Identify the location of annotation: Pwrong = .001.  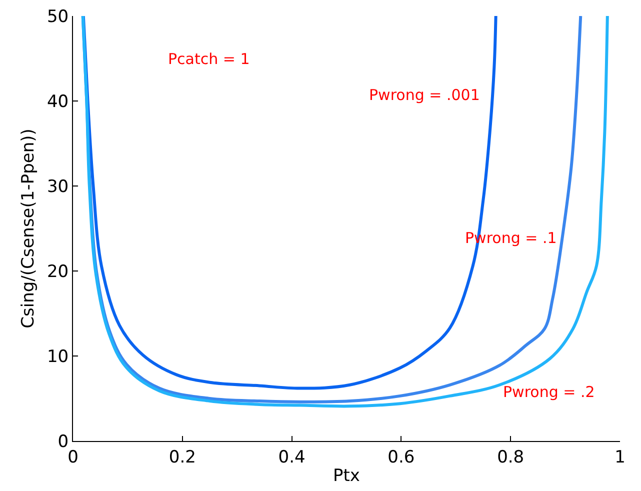
(424, 95).